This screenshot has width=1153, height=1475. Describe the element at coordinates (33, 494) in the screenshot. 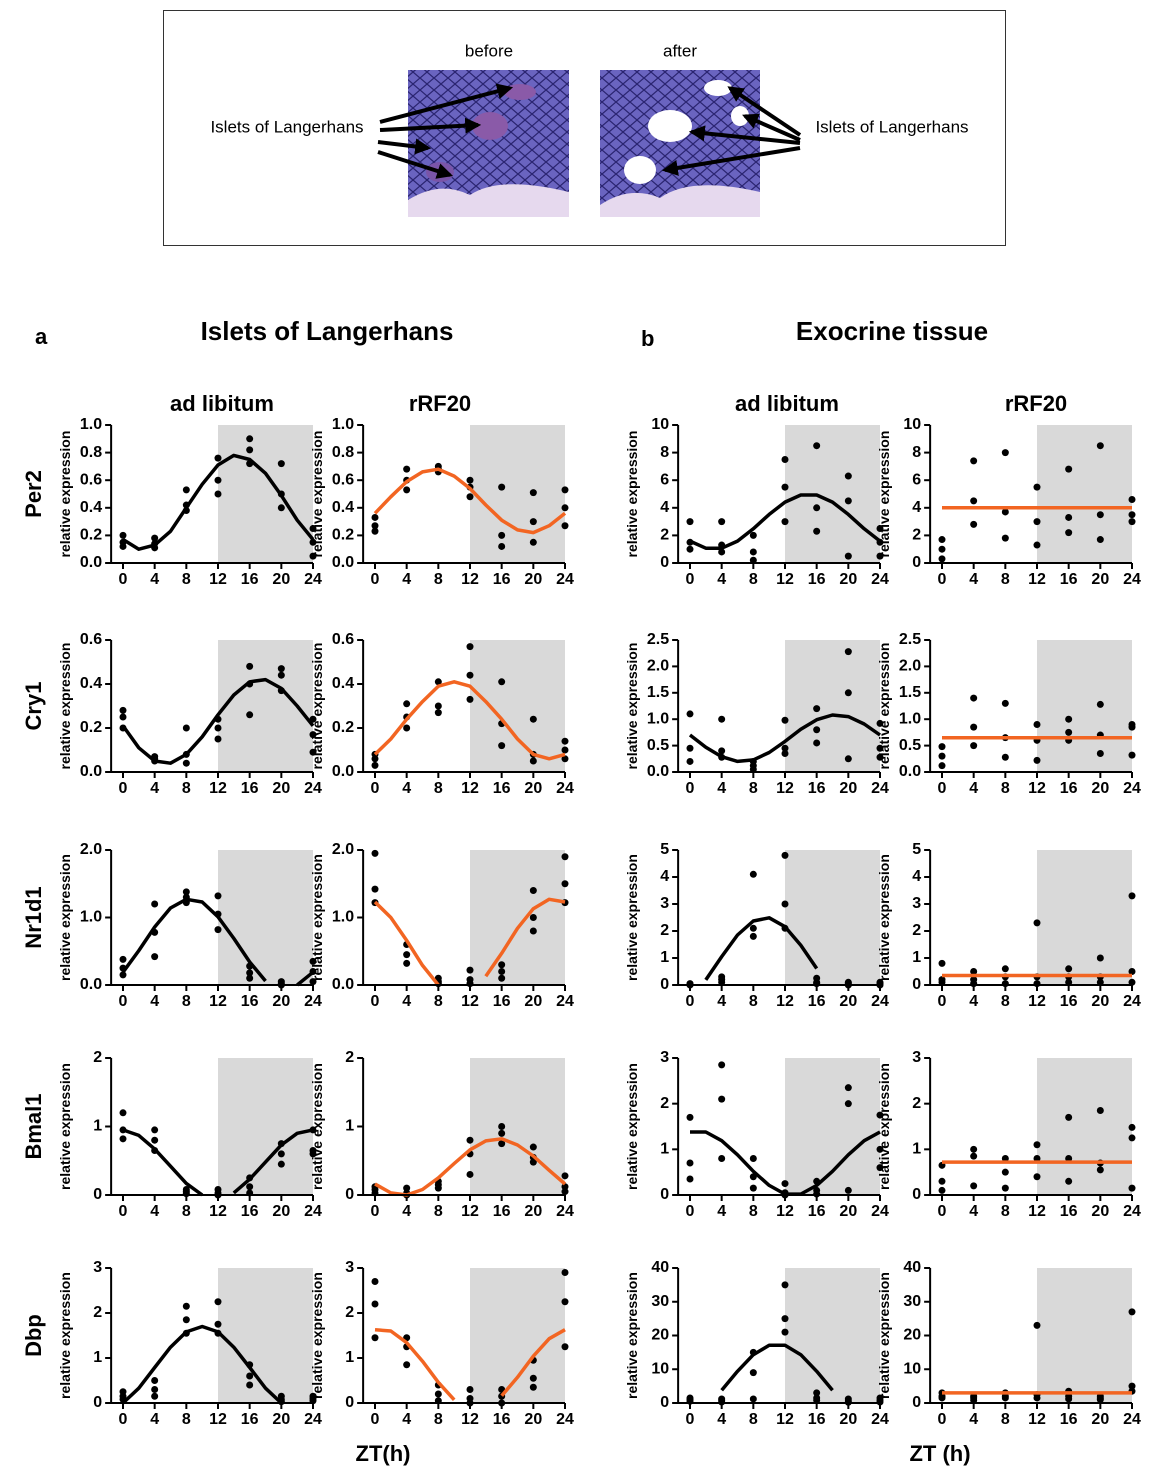

I see `row-label: Per2` at that location.